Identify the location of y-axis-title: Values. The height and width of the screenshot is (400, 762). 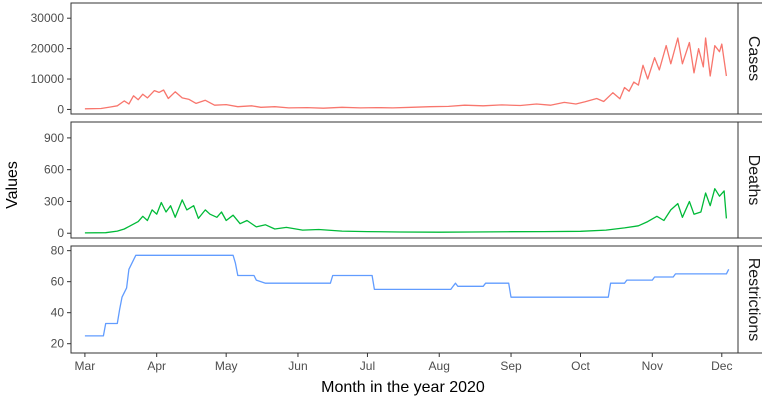
(12, 185).